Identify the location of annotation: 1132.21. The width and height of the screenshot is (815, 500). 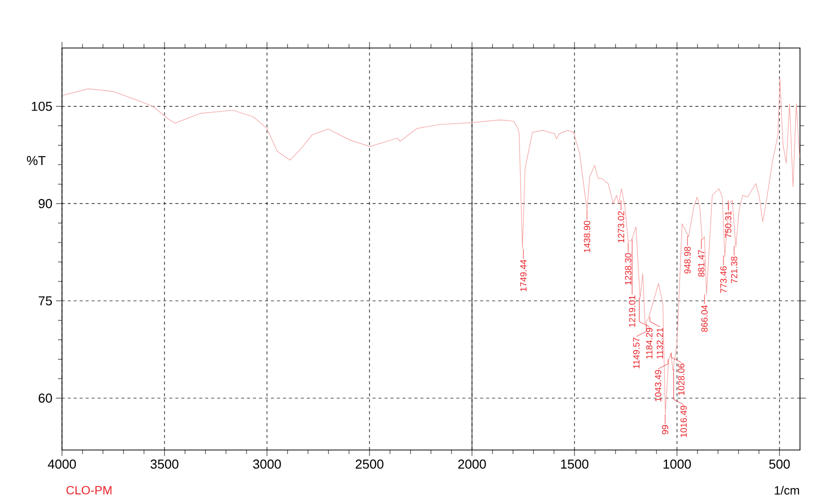
(660, 343).